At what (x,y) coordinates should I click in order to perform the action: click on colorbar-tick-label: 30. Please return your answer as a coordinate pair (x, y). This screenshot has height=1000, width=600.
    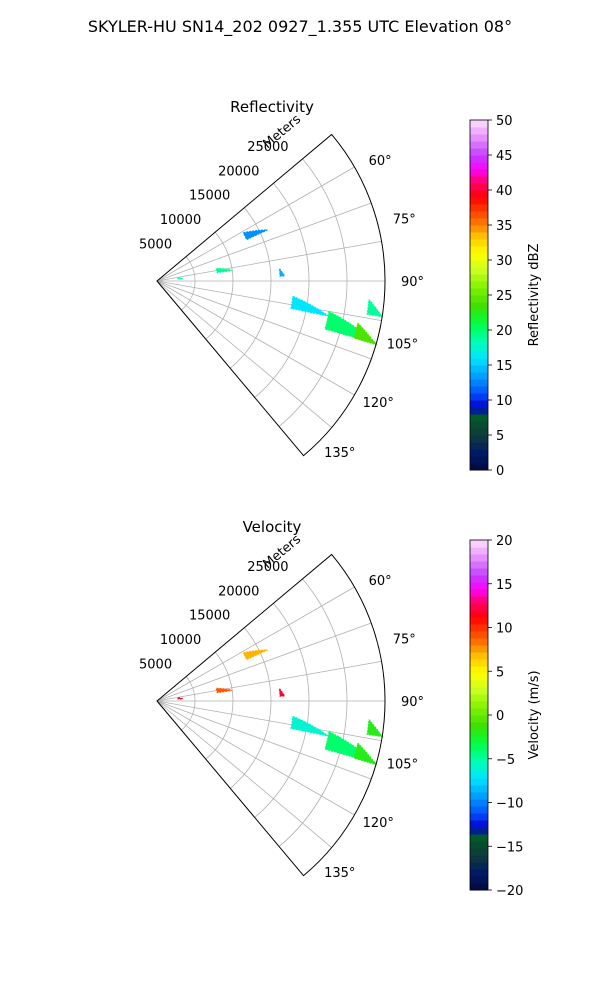
    Looking at the image, I should click on (504, 261).